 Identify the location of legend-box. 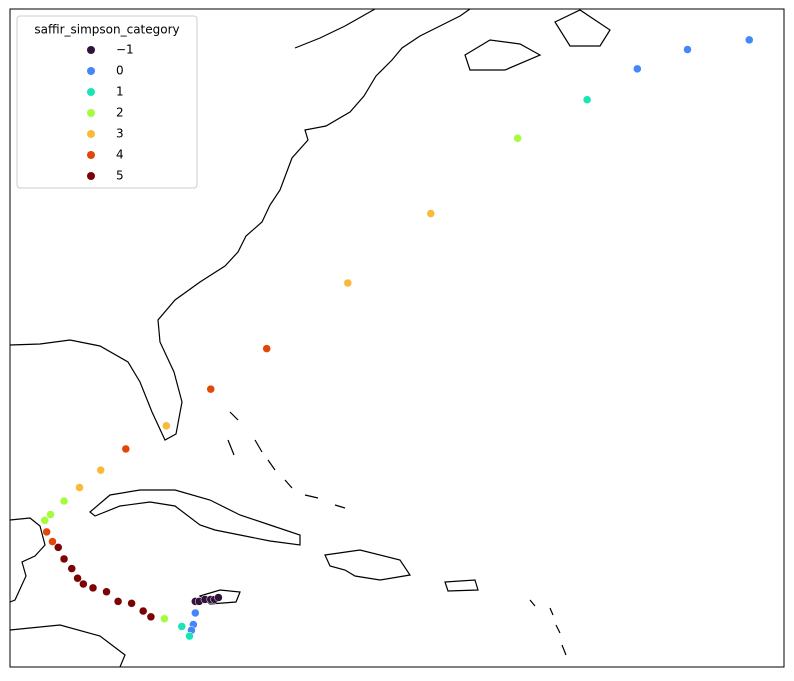
(107, 102).